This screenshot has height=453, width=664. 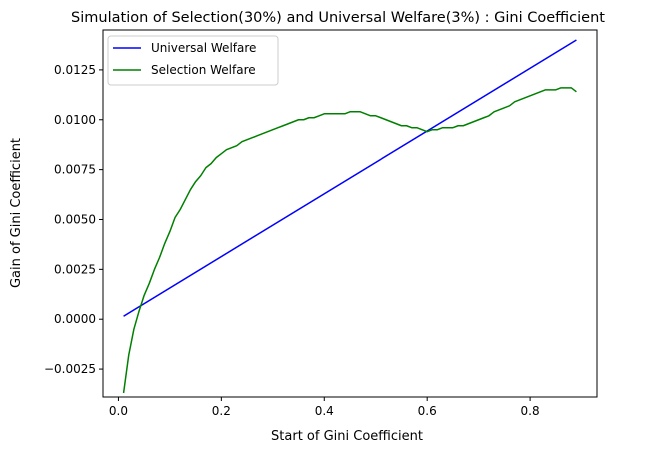 I want to click on y-axis-label: Gain of Gini Coefficient, so click(x=16, y=213).